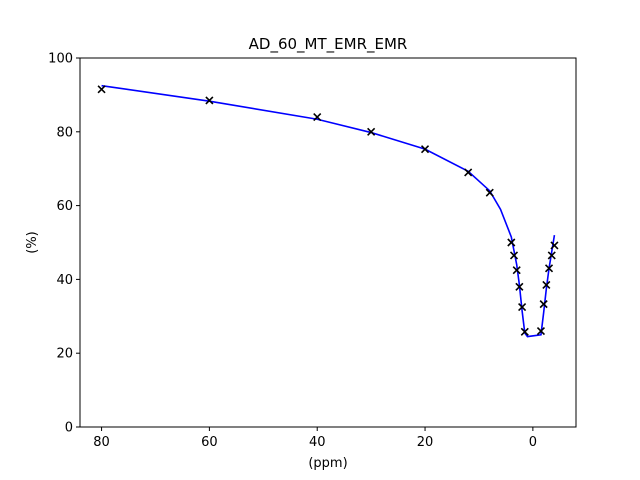 This screenshot has width=640, height=480. Describe the element at coordinates (533, 442) in the screenshot. I see `x-tick-label: 0` at that location.